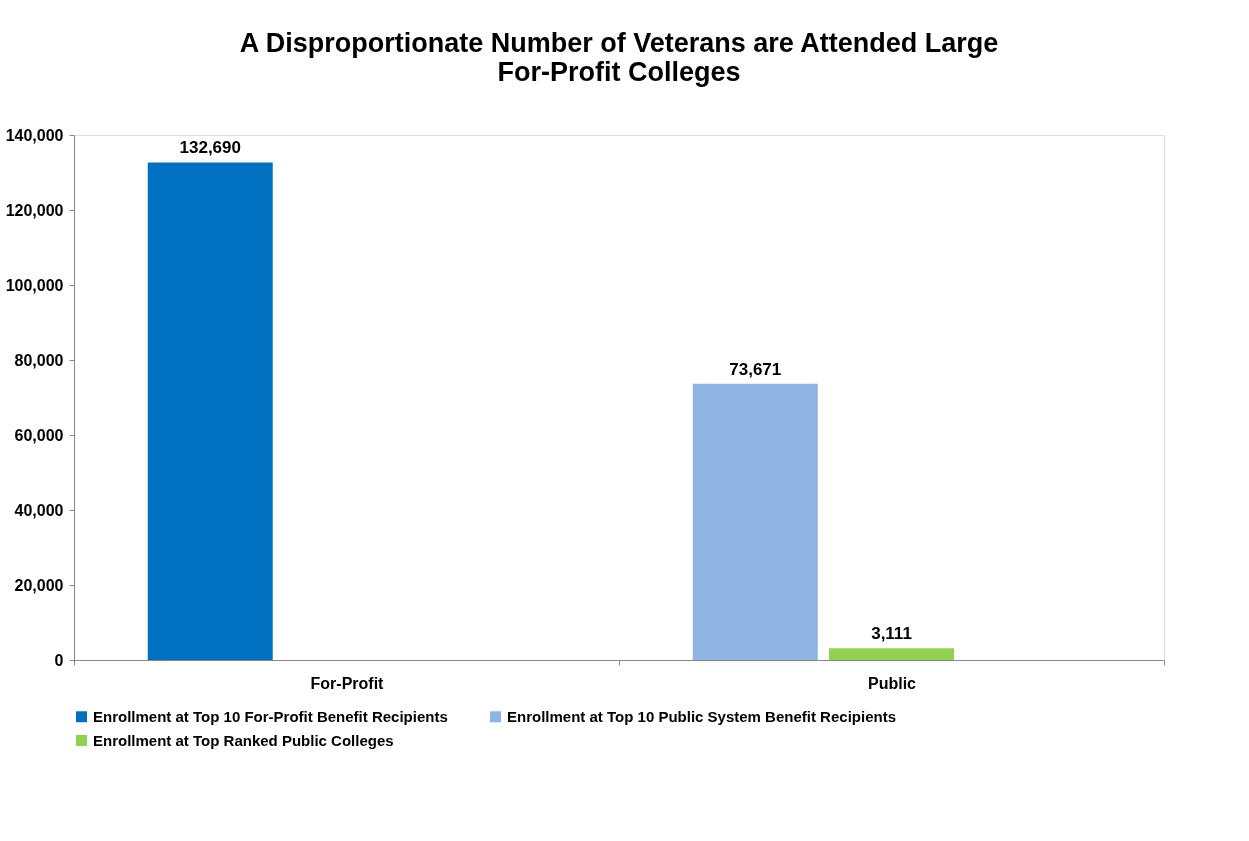  Describe the element at coordinates (39, 585) in the screenshot. I see `y-tick-label: 20,000` at that location.